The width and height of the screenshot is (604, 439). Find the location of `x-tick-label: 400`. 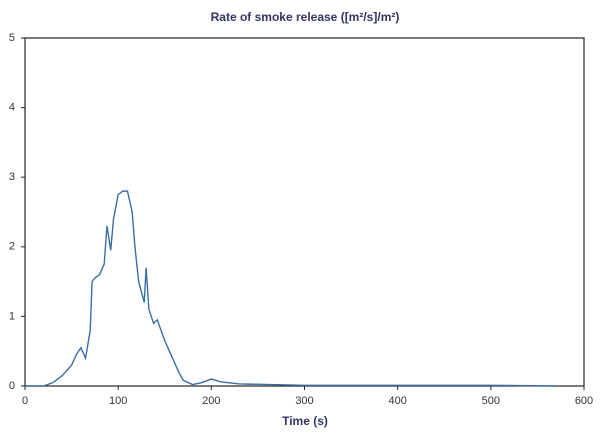

x-tick-label: 400 is located at coordinates (397, 401).